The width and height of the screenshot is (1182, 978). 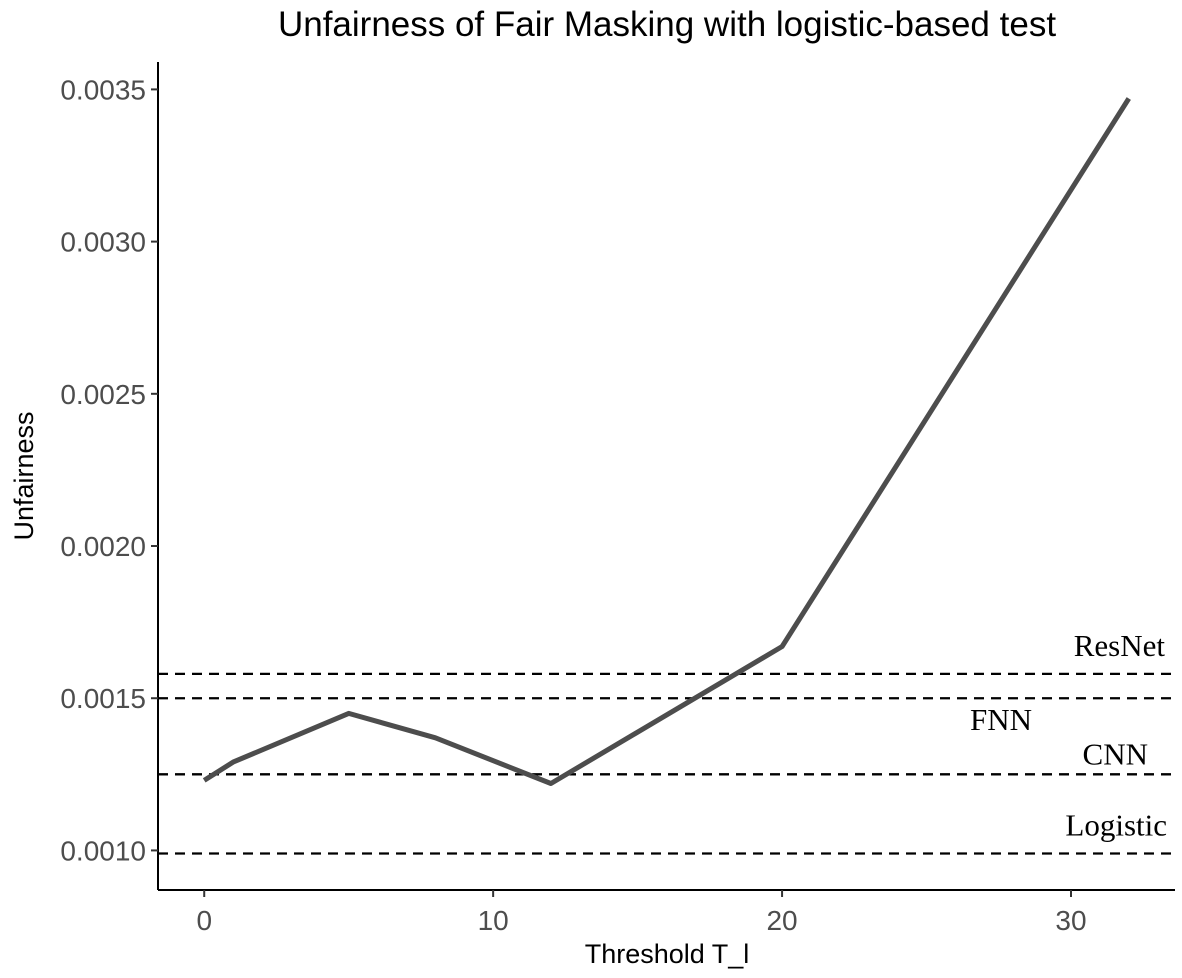 What do you see at coordinates (103, 546) in the screenshot?
I see `y-tick-label: 0.0020` at bounding box center [103, 546].